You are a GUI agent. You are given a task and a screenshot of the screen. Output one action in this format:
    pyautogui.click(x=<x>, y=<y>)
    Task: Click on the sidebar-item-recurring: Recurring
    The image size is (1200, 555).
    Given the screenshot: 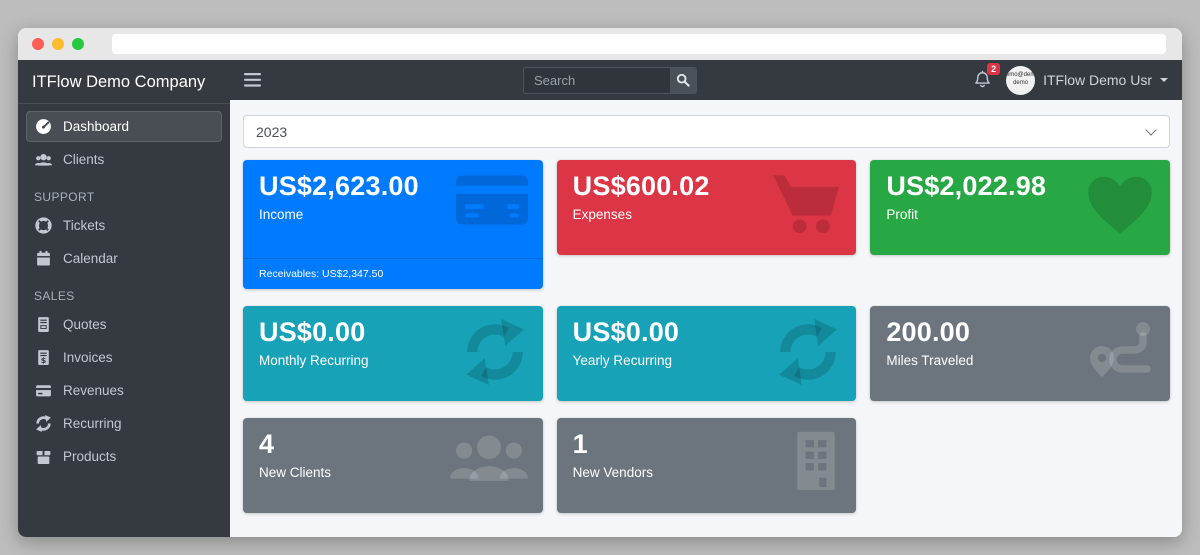 What is the action you would take?
    pyautogui.click(x=124, y=423)
    